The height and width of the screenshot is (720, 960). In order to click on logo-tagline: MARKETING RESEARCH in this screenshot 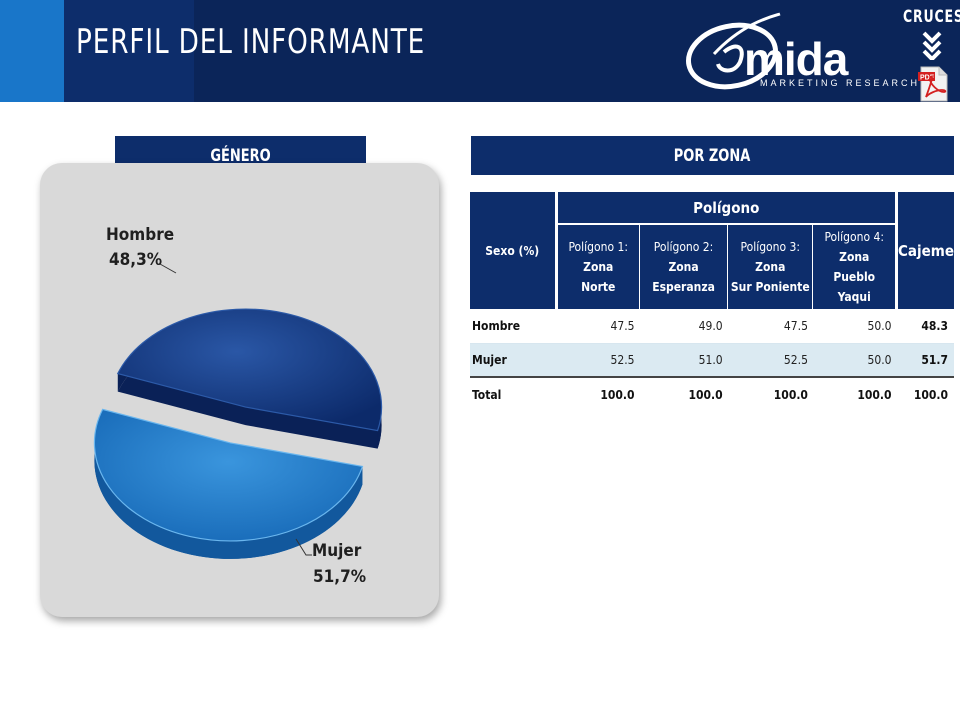, I will do `click(840, 83)`.